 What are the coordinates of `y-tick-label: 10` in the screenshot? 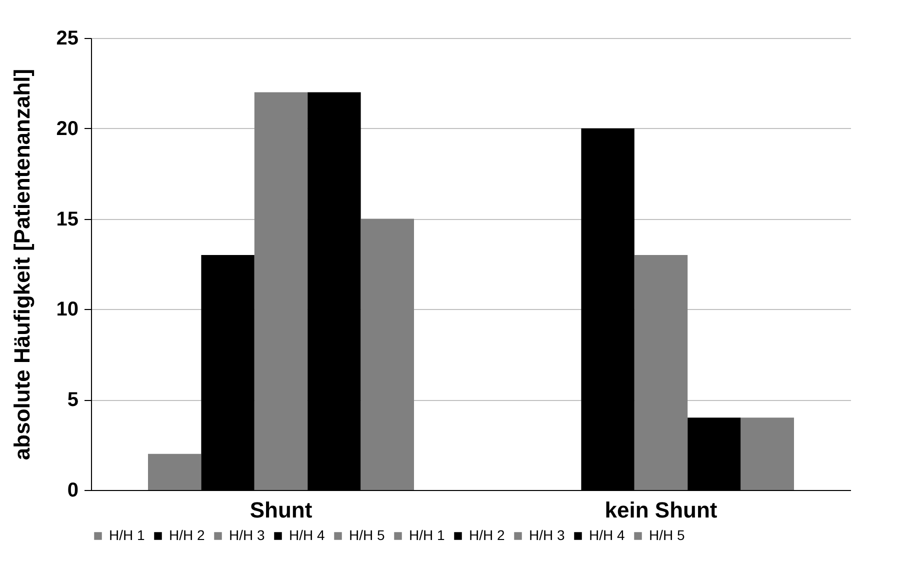 It's located at (67, 309).